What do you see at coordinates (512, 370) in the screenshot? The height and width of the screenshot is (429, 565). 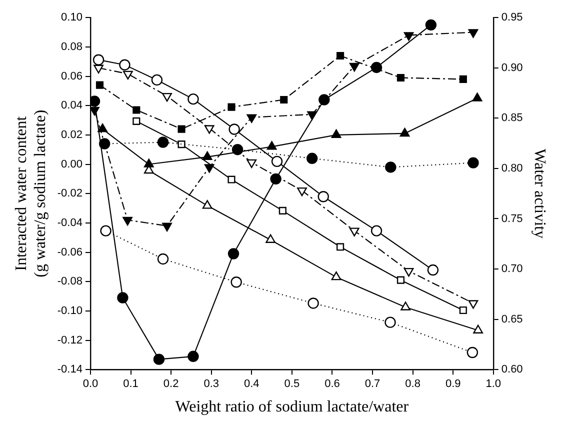 I see `y2-tick-label: 0.60` at bounding box center [512, 370].